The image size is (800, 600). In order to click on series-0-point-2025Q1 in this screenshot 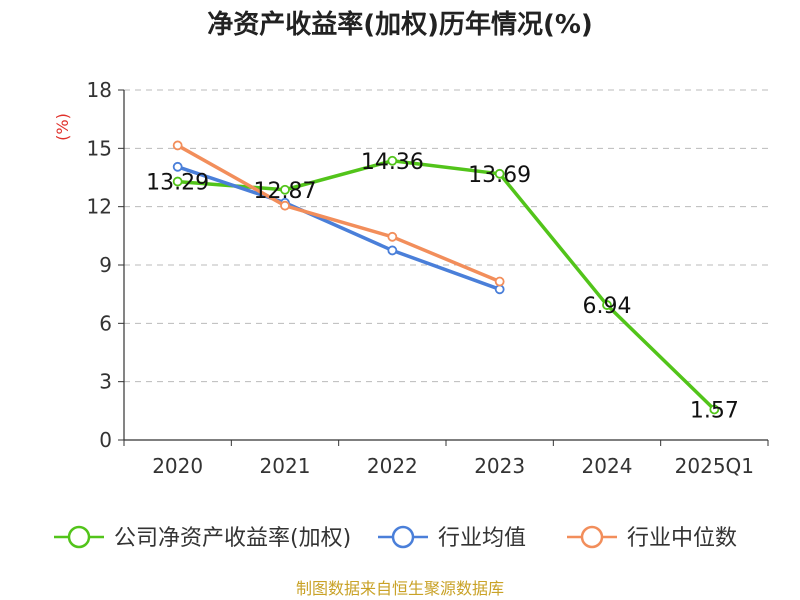, I will do `click(714, 409)`.